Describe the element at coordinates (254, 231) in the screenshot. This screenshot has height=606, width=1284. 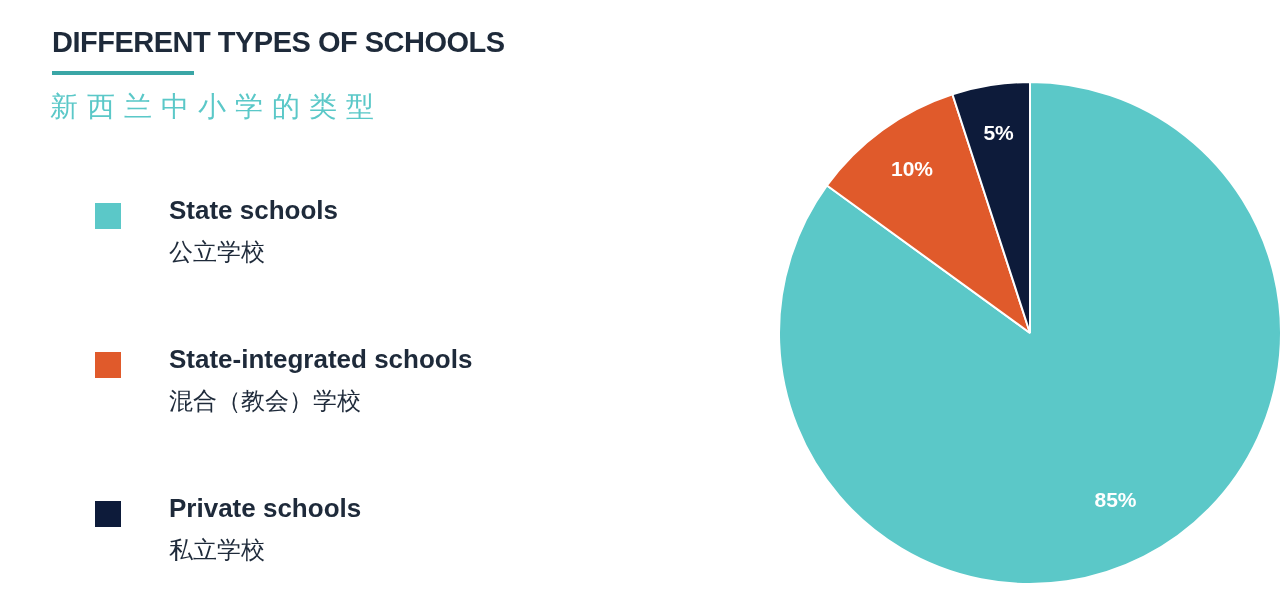
I see `legend-label: State schools 公立学校` at that location.